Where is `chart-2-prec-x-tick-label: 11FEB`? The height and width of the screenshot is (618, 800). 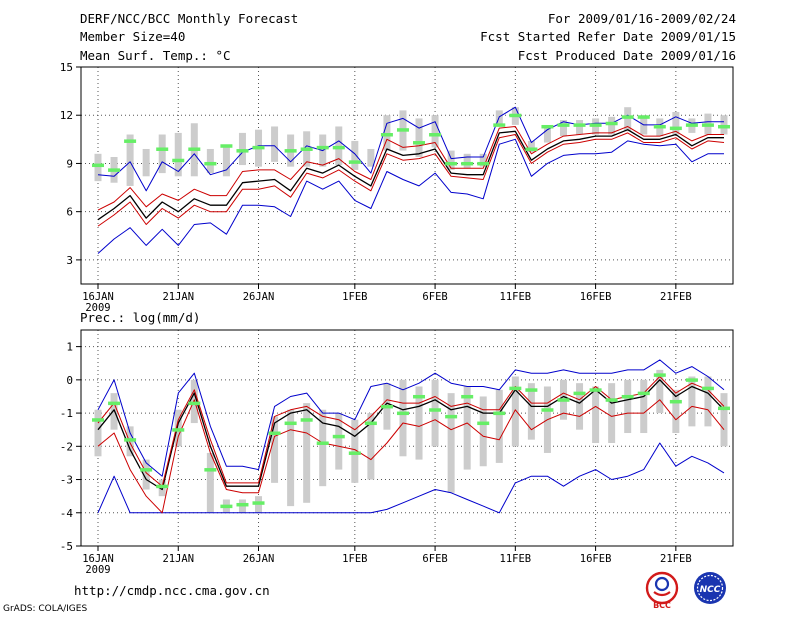 chart-2-prec-x-tick-label: 11FEB is located at coordinates (516, 559).